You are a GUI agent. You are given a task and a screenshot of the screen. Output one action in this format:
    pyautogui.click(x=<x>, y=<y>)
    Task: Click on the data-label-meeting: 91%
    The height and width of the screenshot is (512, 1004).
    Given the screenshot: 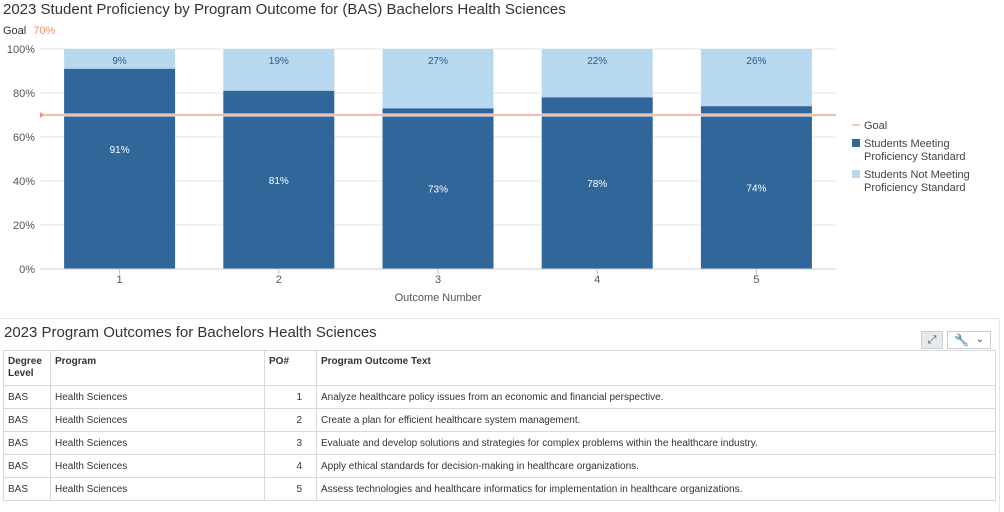 What is the action you would take?
    pyautogui.click(x=120, y=150)
    